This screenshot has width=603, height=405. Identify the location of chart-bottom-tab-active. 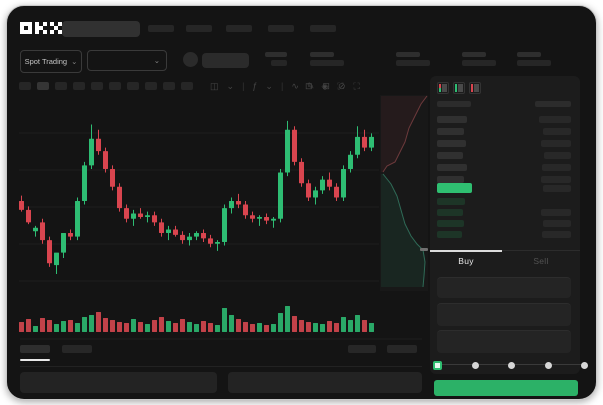
(35, 349).